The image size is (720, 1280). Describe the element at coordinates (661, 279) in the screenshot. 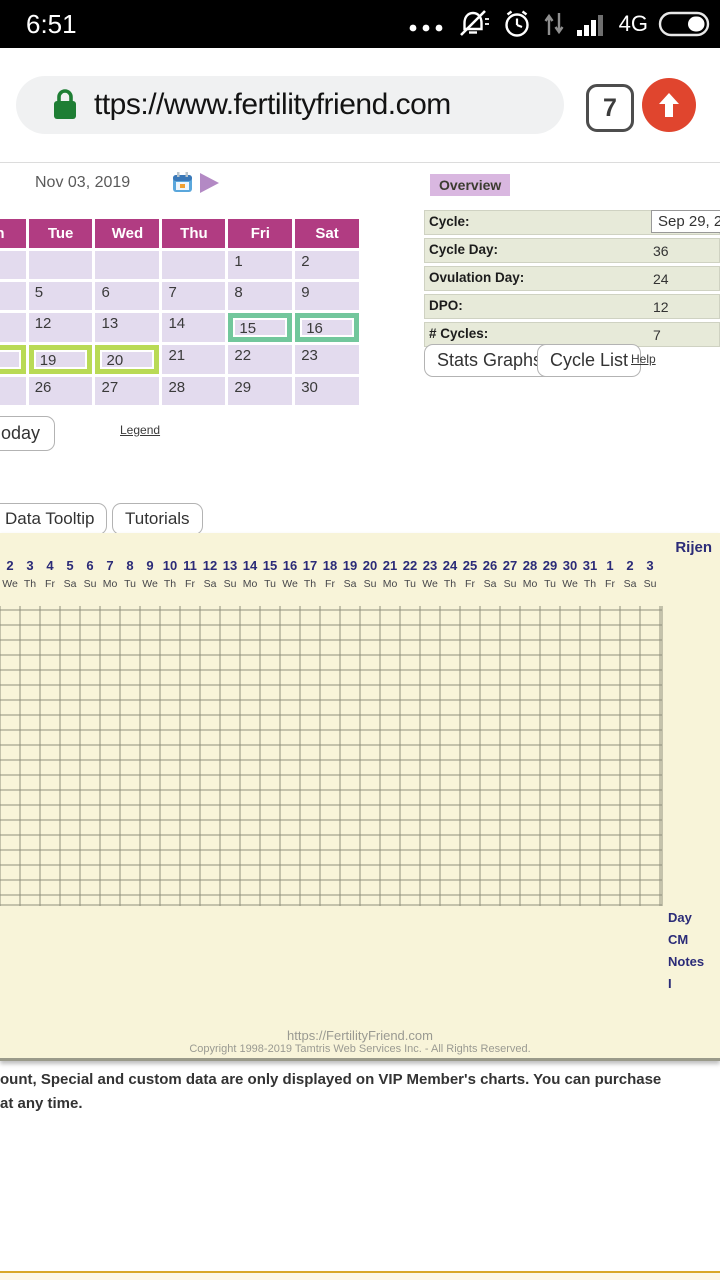

I see `overview-row-value: 24` at that location.